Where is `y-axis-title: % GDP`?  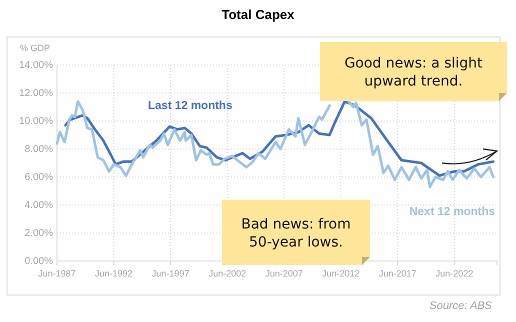
y-axis-title: % GDP is located at coordinates (35, 48).